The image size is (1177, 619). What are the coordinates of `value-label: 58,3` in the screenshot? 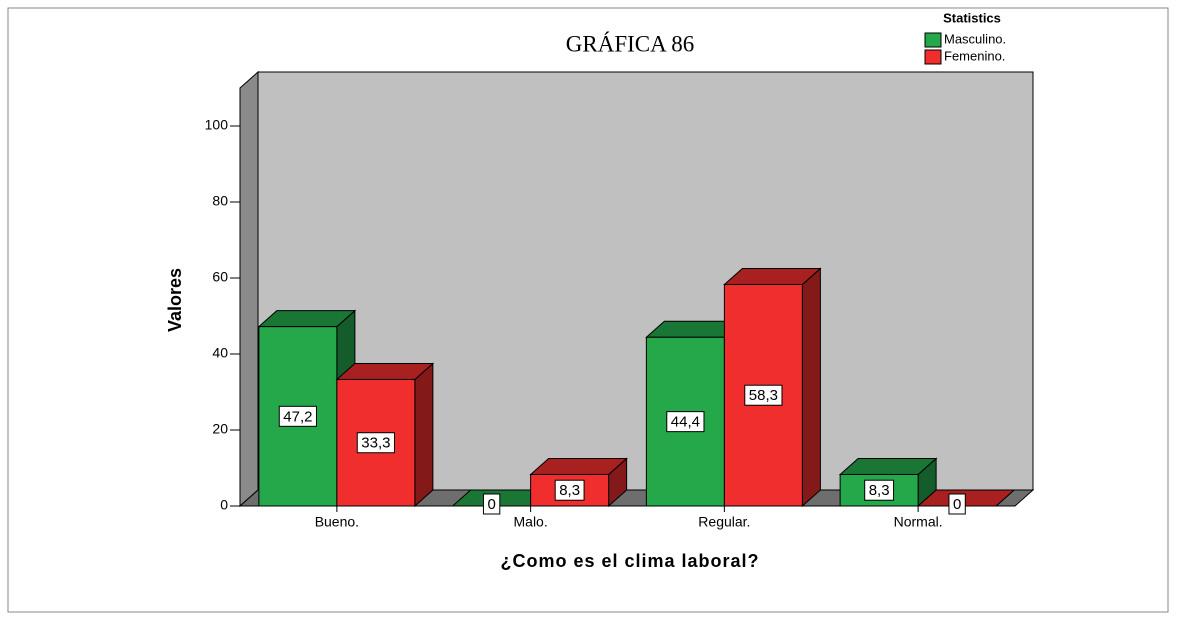 It's located at (763, 395).